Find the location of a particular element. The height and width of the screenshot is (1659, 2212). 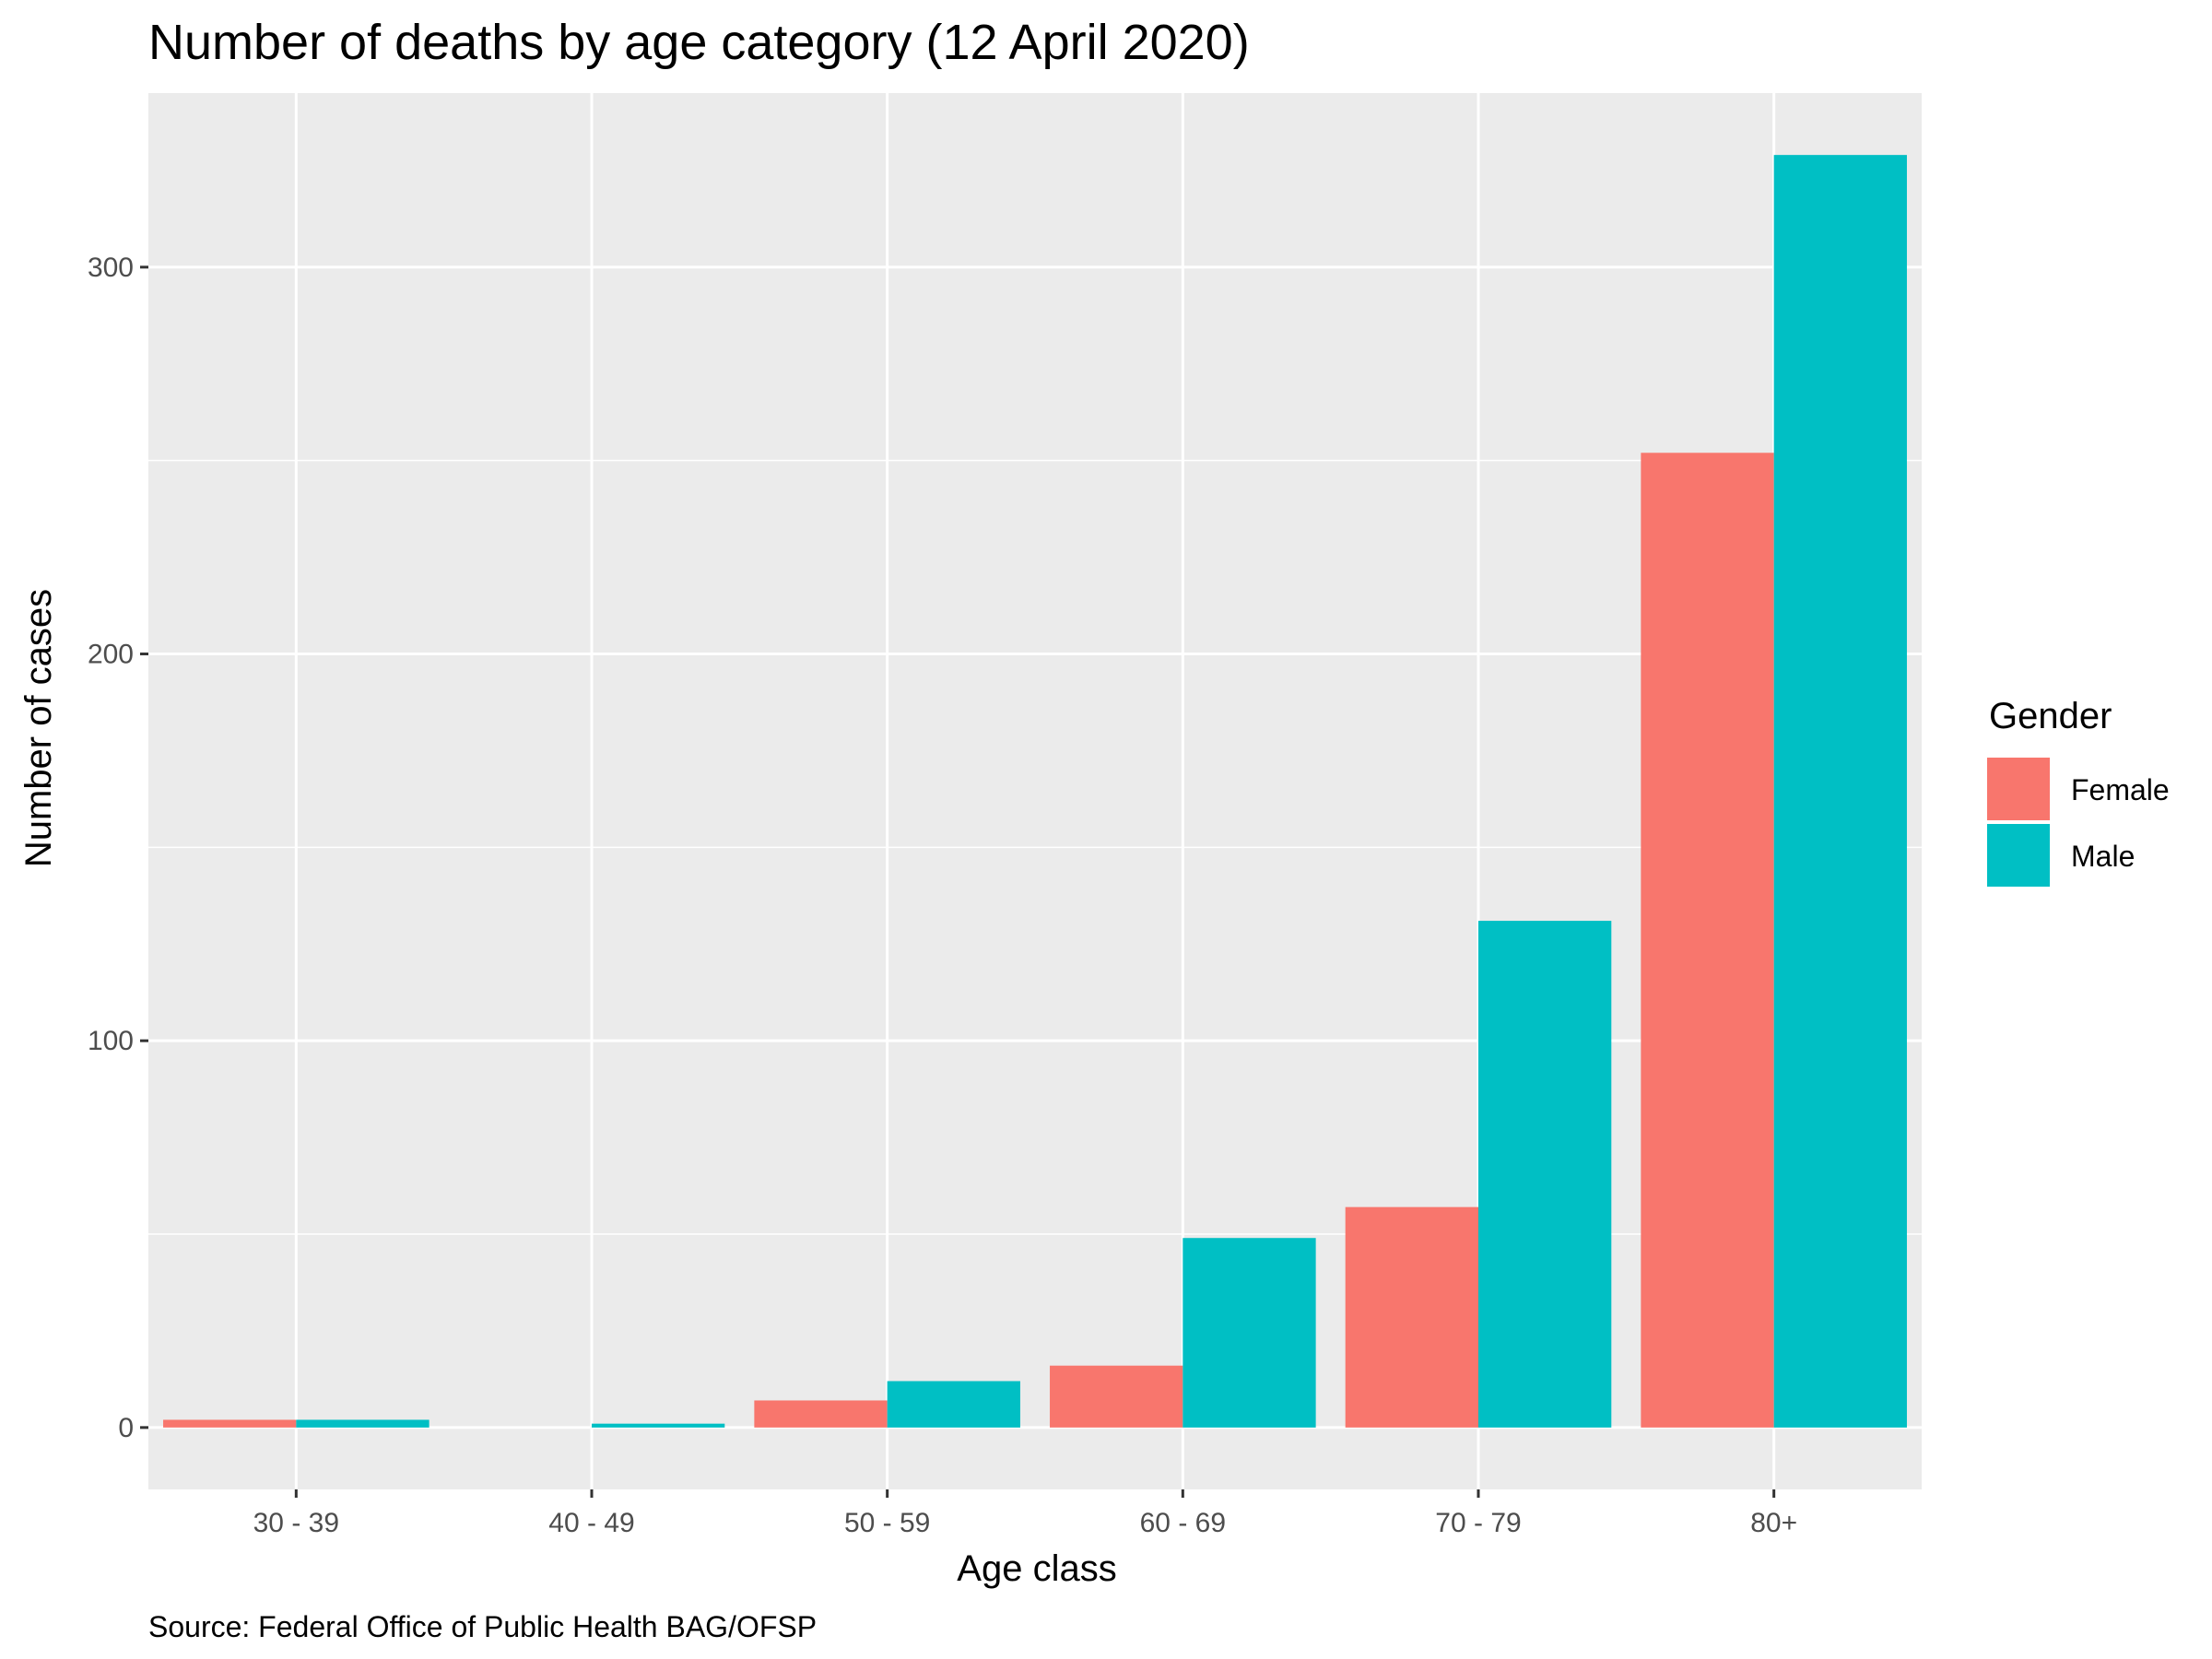

x-tick-label: 30 - 39 is located at coordinates (296, 1523).